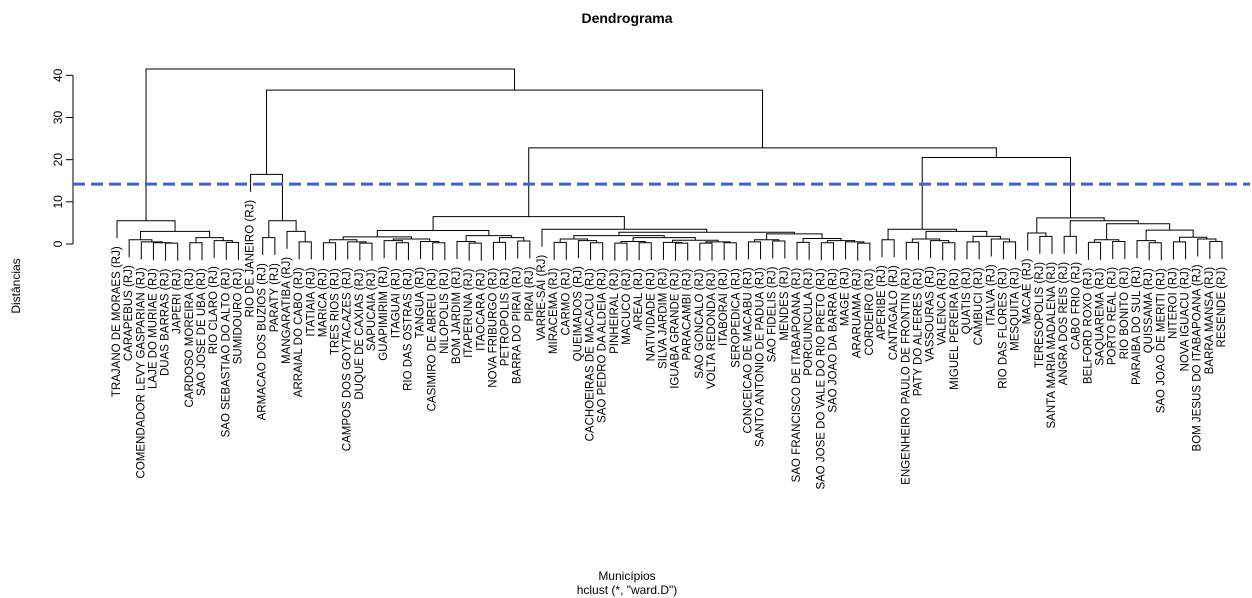  What do you see at coordinates (578, 313) in the screenshot?
I see `leaf-label: QUEIMADOS (RJ)` at bounding box center [578, 313].